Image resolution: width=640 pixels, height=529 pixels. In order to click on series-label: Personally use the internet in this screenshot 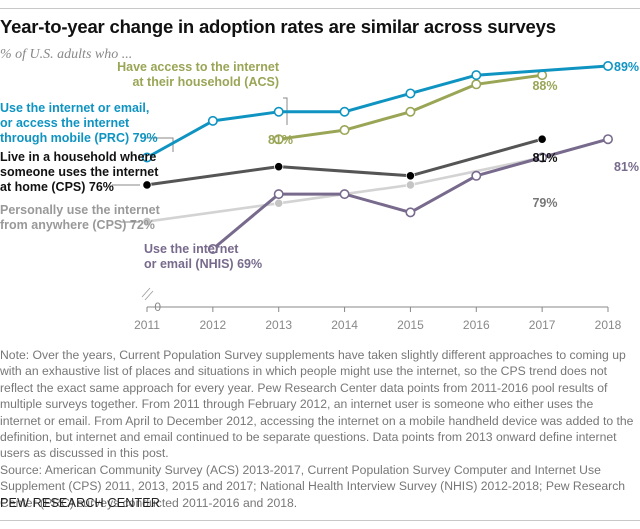, I will do `click(80, 210)`.